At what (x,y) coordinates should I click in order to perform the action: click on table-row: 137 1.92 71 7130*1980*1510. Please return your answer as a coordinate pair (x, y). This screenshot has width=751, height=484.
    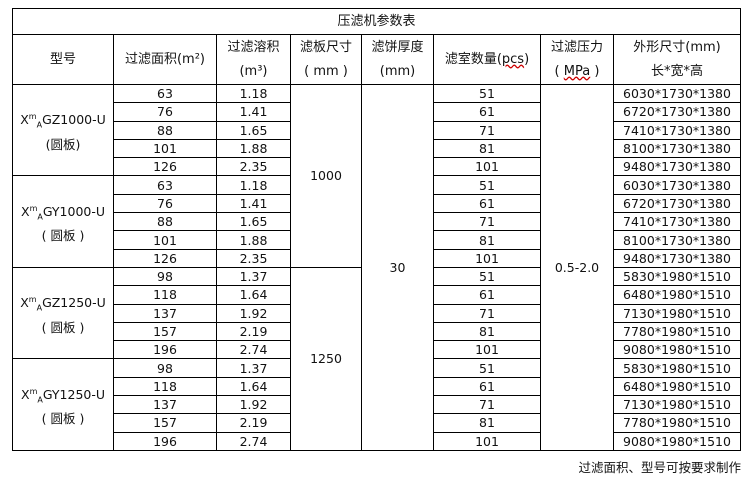
    Looking at the image, I should click on (377, 405).